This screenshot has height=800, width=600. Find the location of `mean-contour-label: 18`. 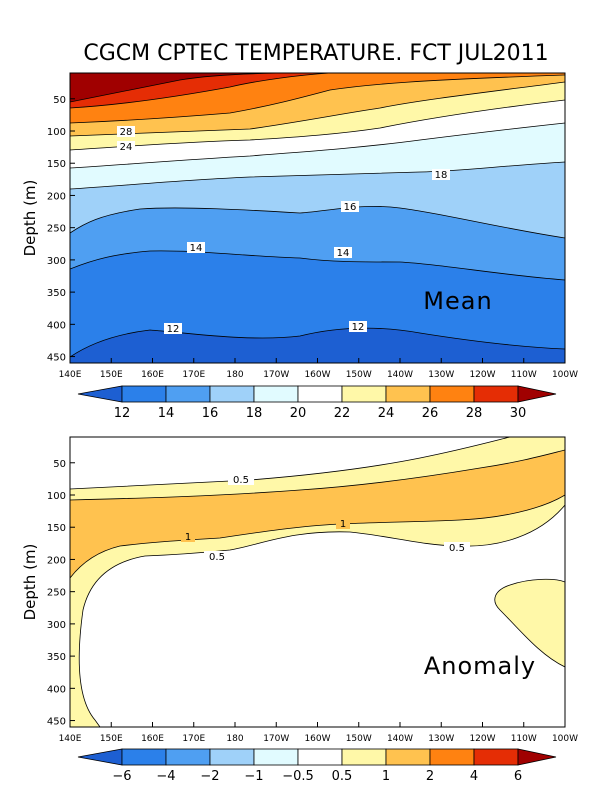

mean-contour-label: 18 is located at coordinates (441, 175).